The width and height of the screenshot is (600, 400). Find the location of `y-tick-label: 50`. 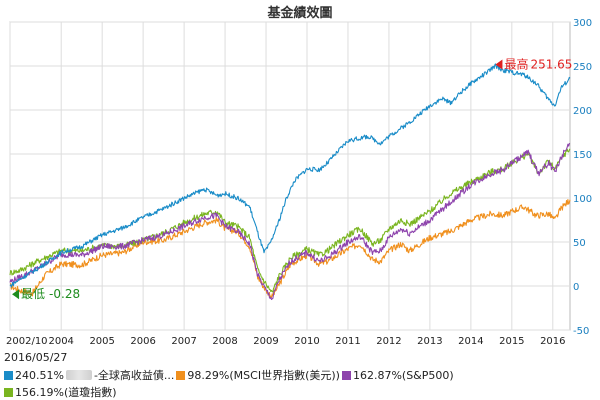

y-tick-label: 50 is located at coordinates (579, 243).